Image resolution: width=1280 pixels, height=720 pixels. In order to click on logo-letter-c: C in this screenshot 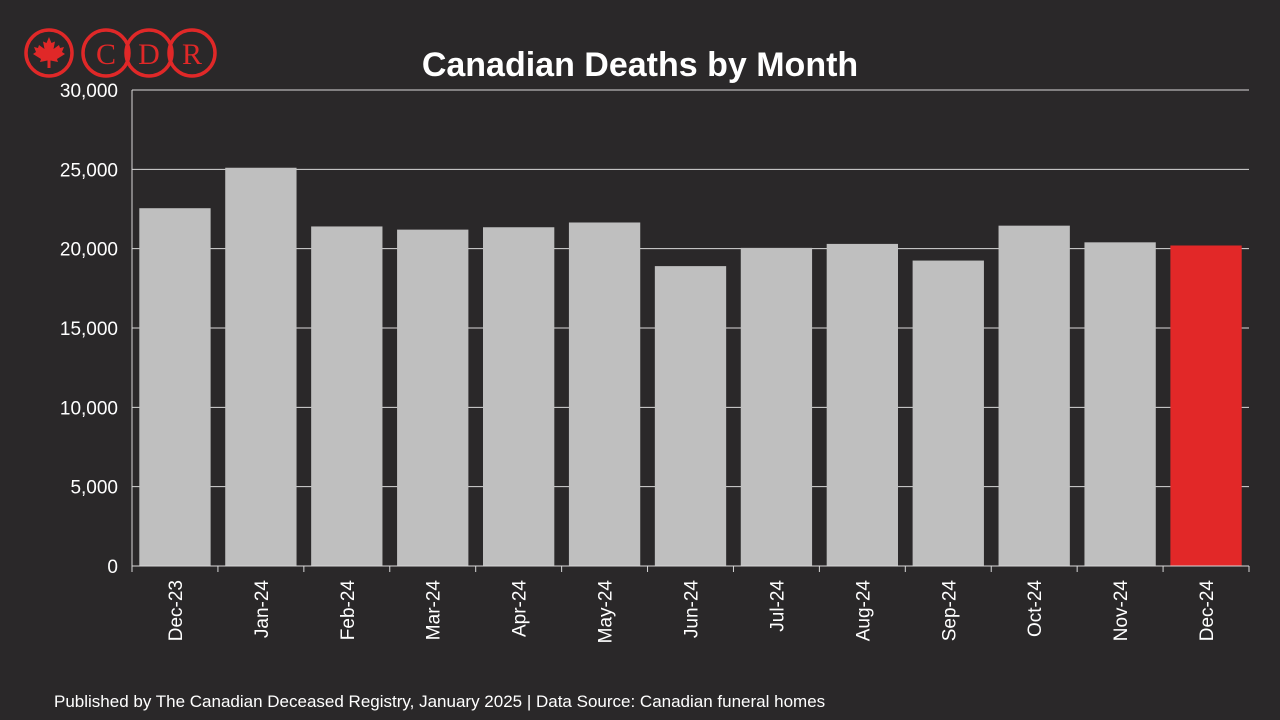, I will do `click(106, 54)`.